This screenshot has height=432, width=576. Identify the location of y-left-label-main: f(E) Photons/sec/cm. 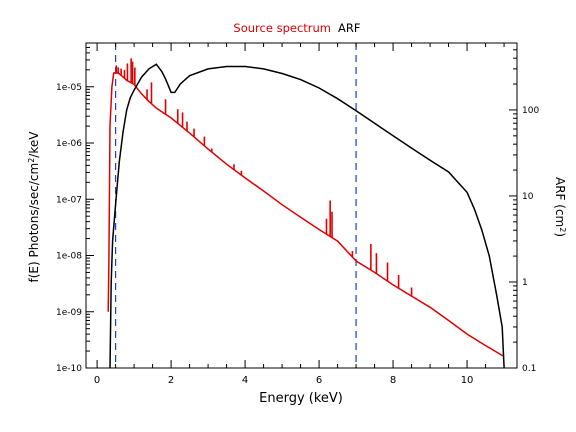
(34, 223).